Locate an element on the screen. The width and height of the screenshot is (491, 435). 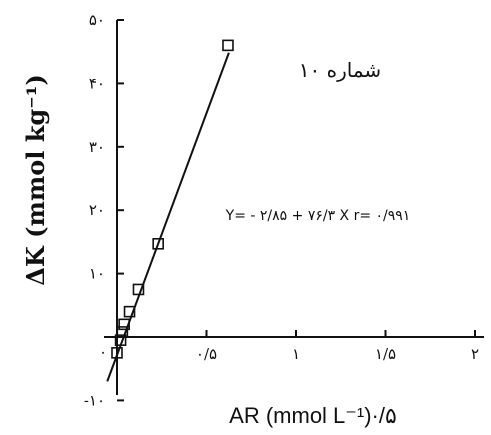
y-tick-label: ۳۰ is located at coordinates (97, 147).